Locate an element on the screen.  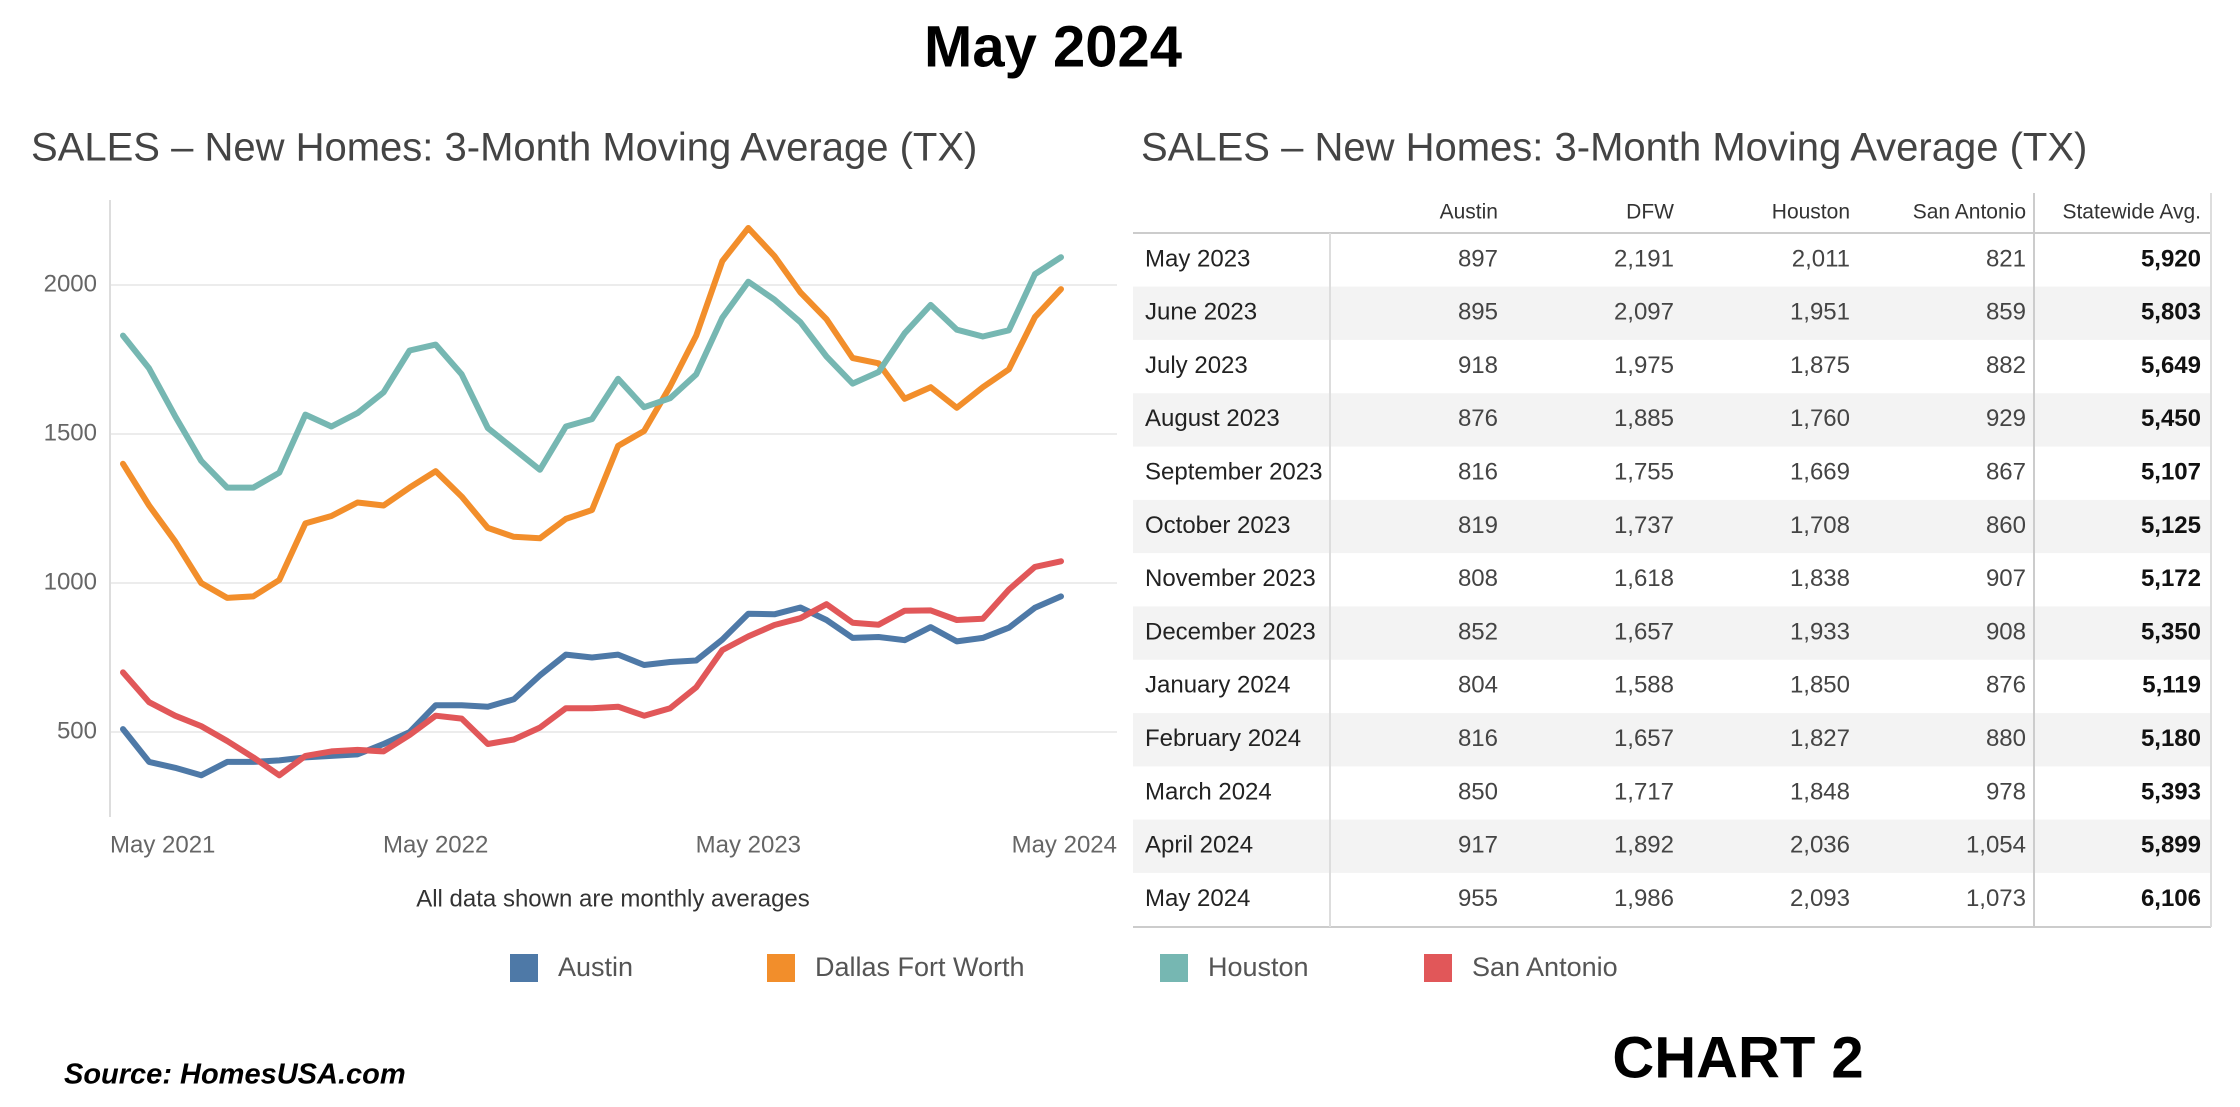
table-cell: 1,669 is located at coordinates (1820, 472).